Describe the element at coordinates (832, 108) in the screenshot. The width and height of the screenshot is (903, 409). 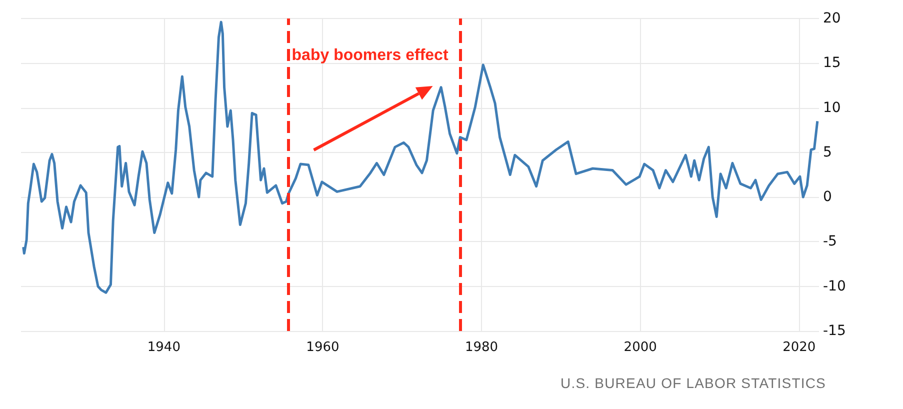
I see `y-tick-label: 10` at that location.